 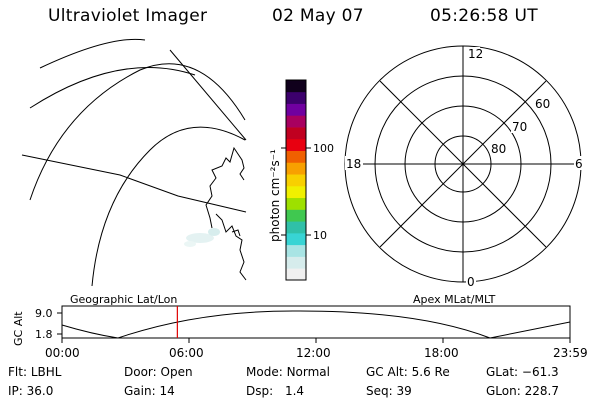 I want to click on aurora-emission, so click(x=202, y=237).